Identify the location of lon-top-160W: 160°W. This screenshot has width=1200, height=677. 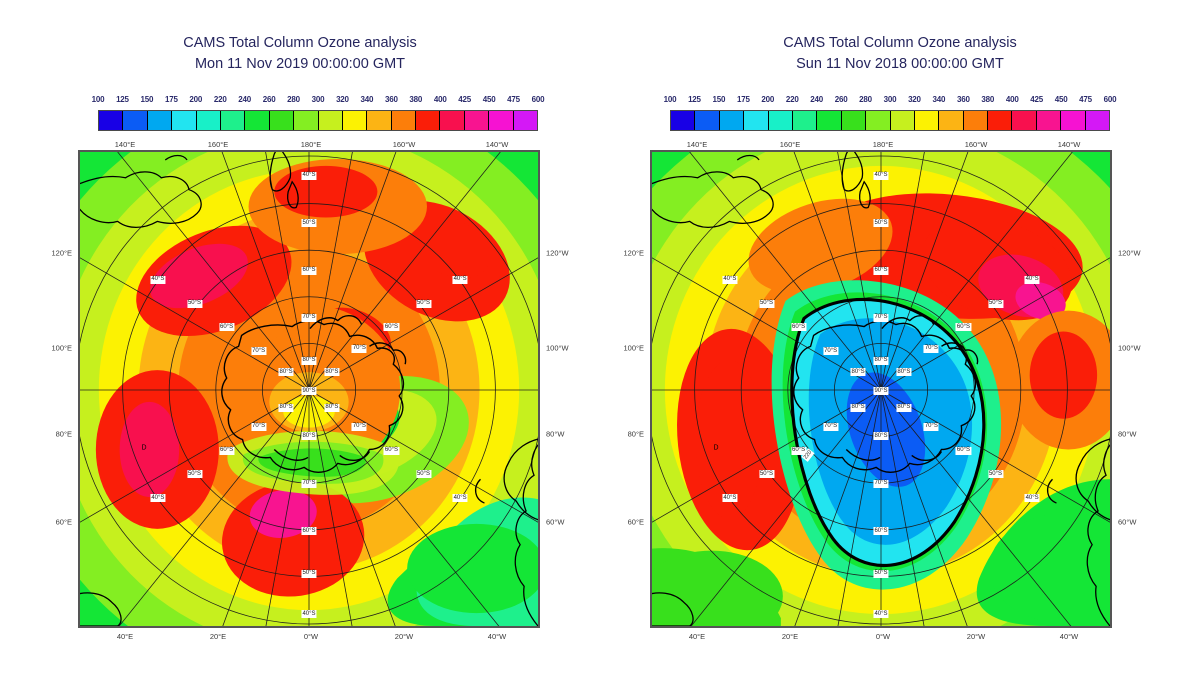
(976, 144).